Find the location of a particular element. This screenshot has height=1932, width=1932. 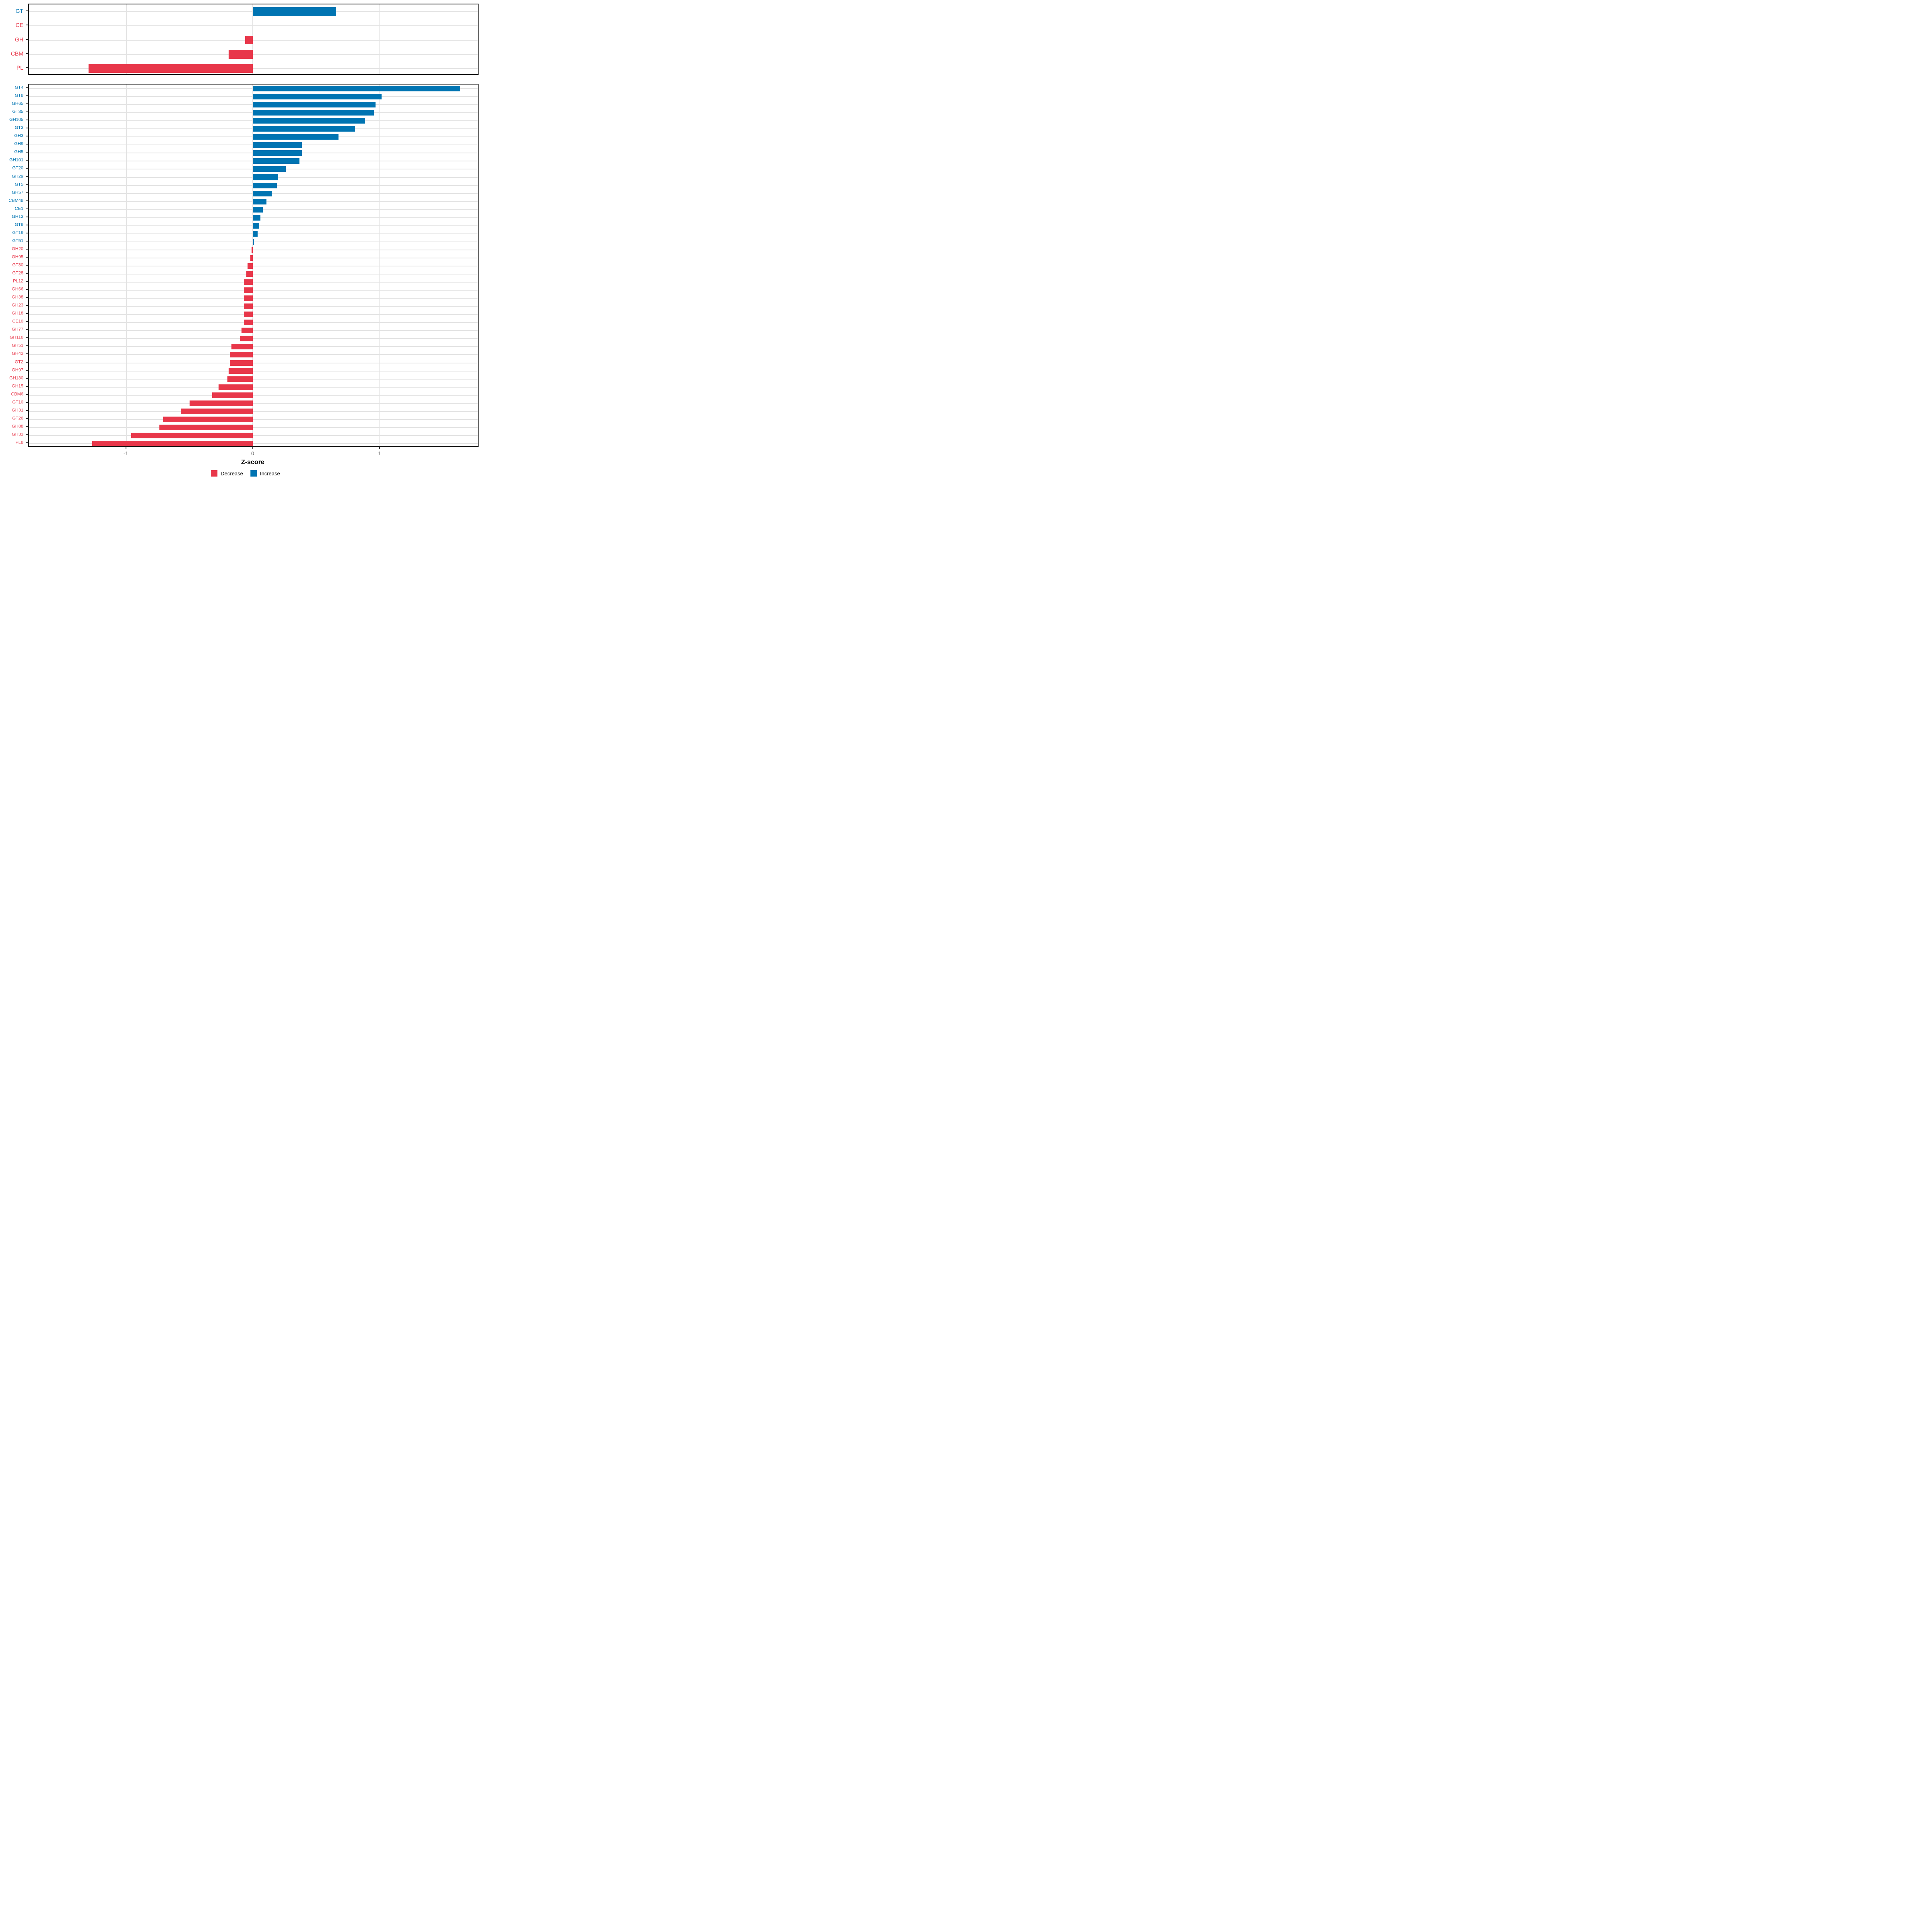

bar-PL is located at coordinates (170, 68).